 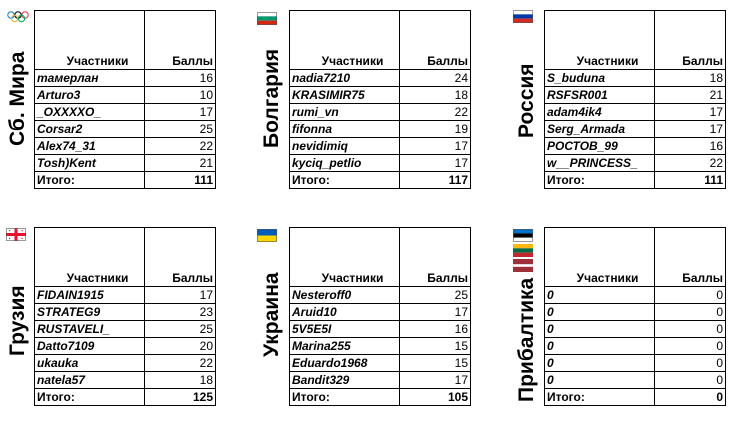 What do you see at coordinates (89, 312) in the screenshot?
I see `player-name: STRATEG9` at bounding box center [89, 312].